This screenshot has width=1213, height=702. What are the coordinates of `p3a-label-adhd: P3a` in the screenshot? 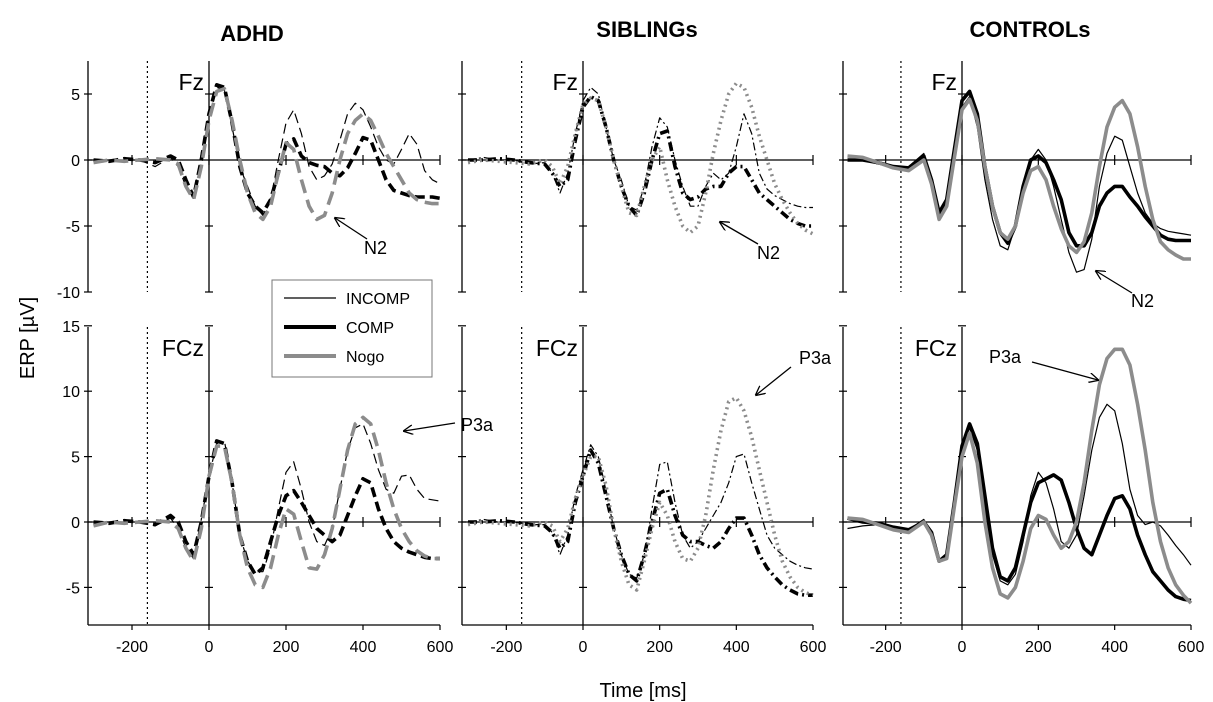 It's located at (477, 425).